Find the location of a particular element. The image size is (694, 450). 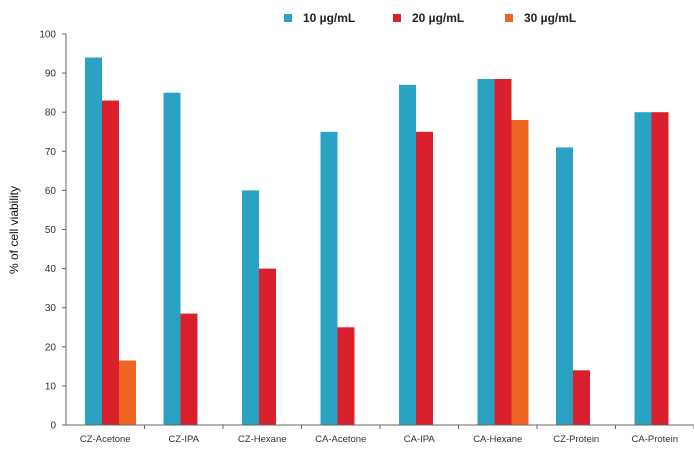

x-tick-label: CA-Hexane is located at coordinates (497, 439).